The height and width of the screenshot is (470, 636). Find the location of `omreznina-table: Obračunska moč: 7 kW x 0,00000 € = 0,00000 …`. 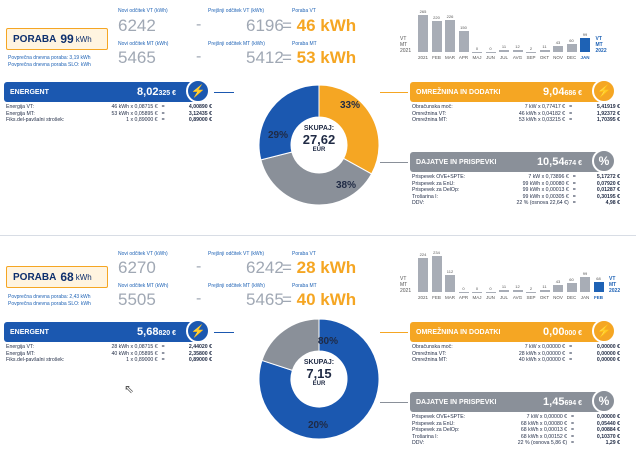

omreznina-table: Obračunska moč: 7 kW x 0,00000 € = 0,00000 … is located at coordinates (516, 354).